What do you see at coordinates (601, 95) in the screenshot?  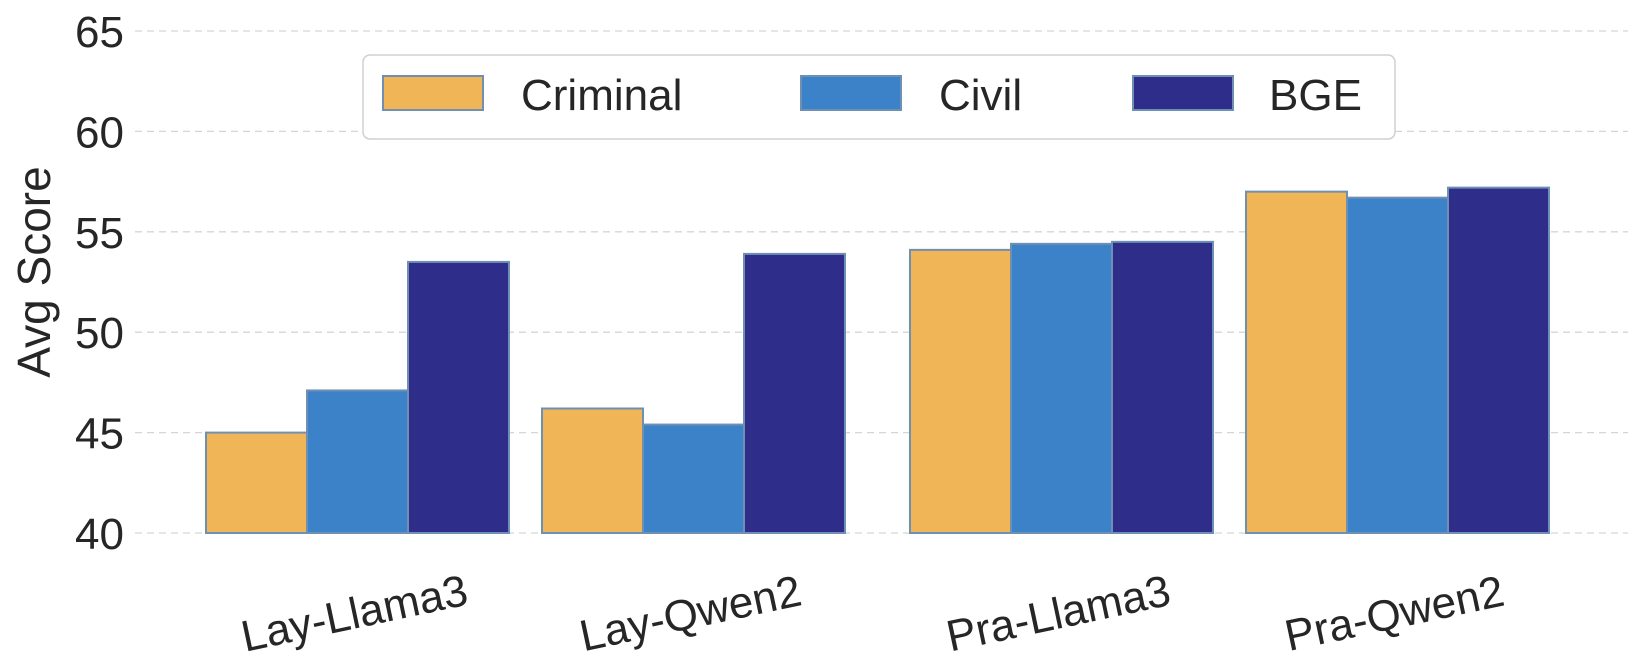 I see `legend-label-criminal: Criminal` at bounding box center [601, 95].